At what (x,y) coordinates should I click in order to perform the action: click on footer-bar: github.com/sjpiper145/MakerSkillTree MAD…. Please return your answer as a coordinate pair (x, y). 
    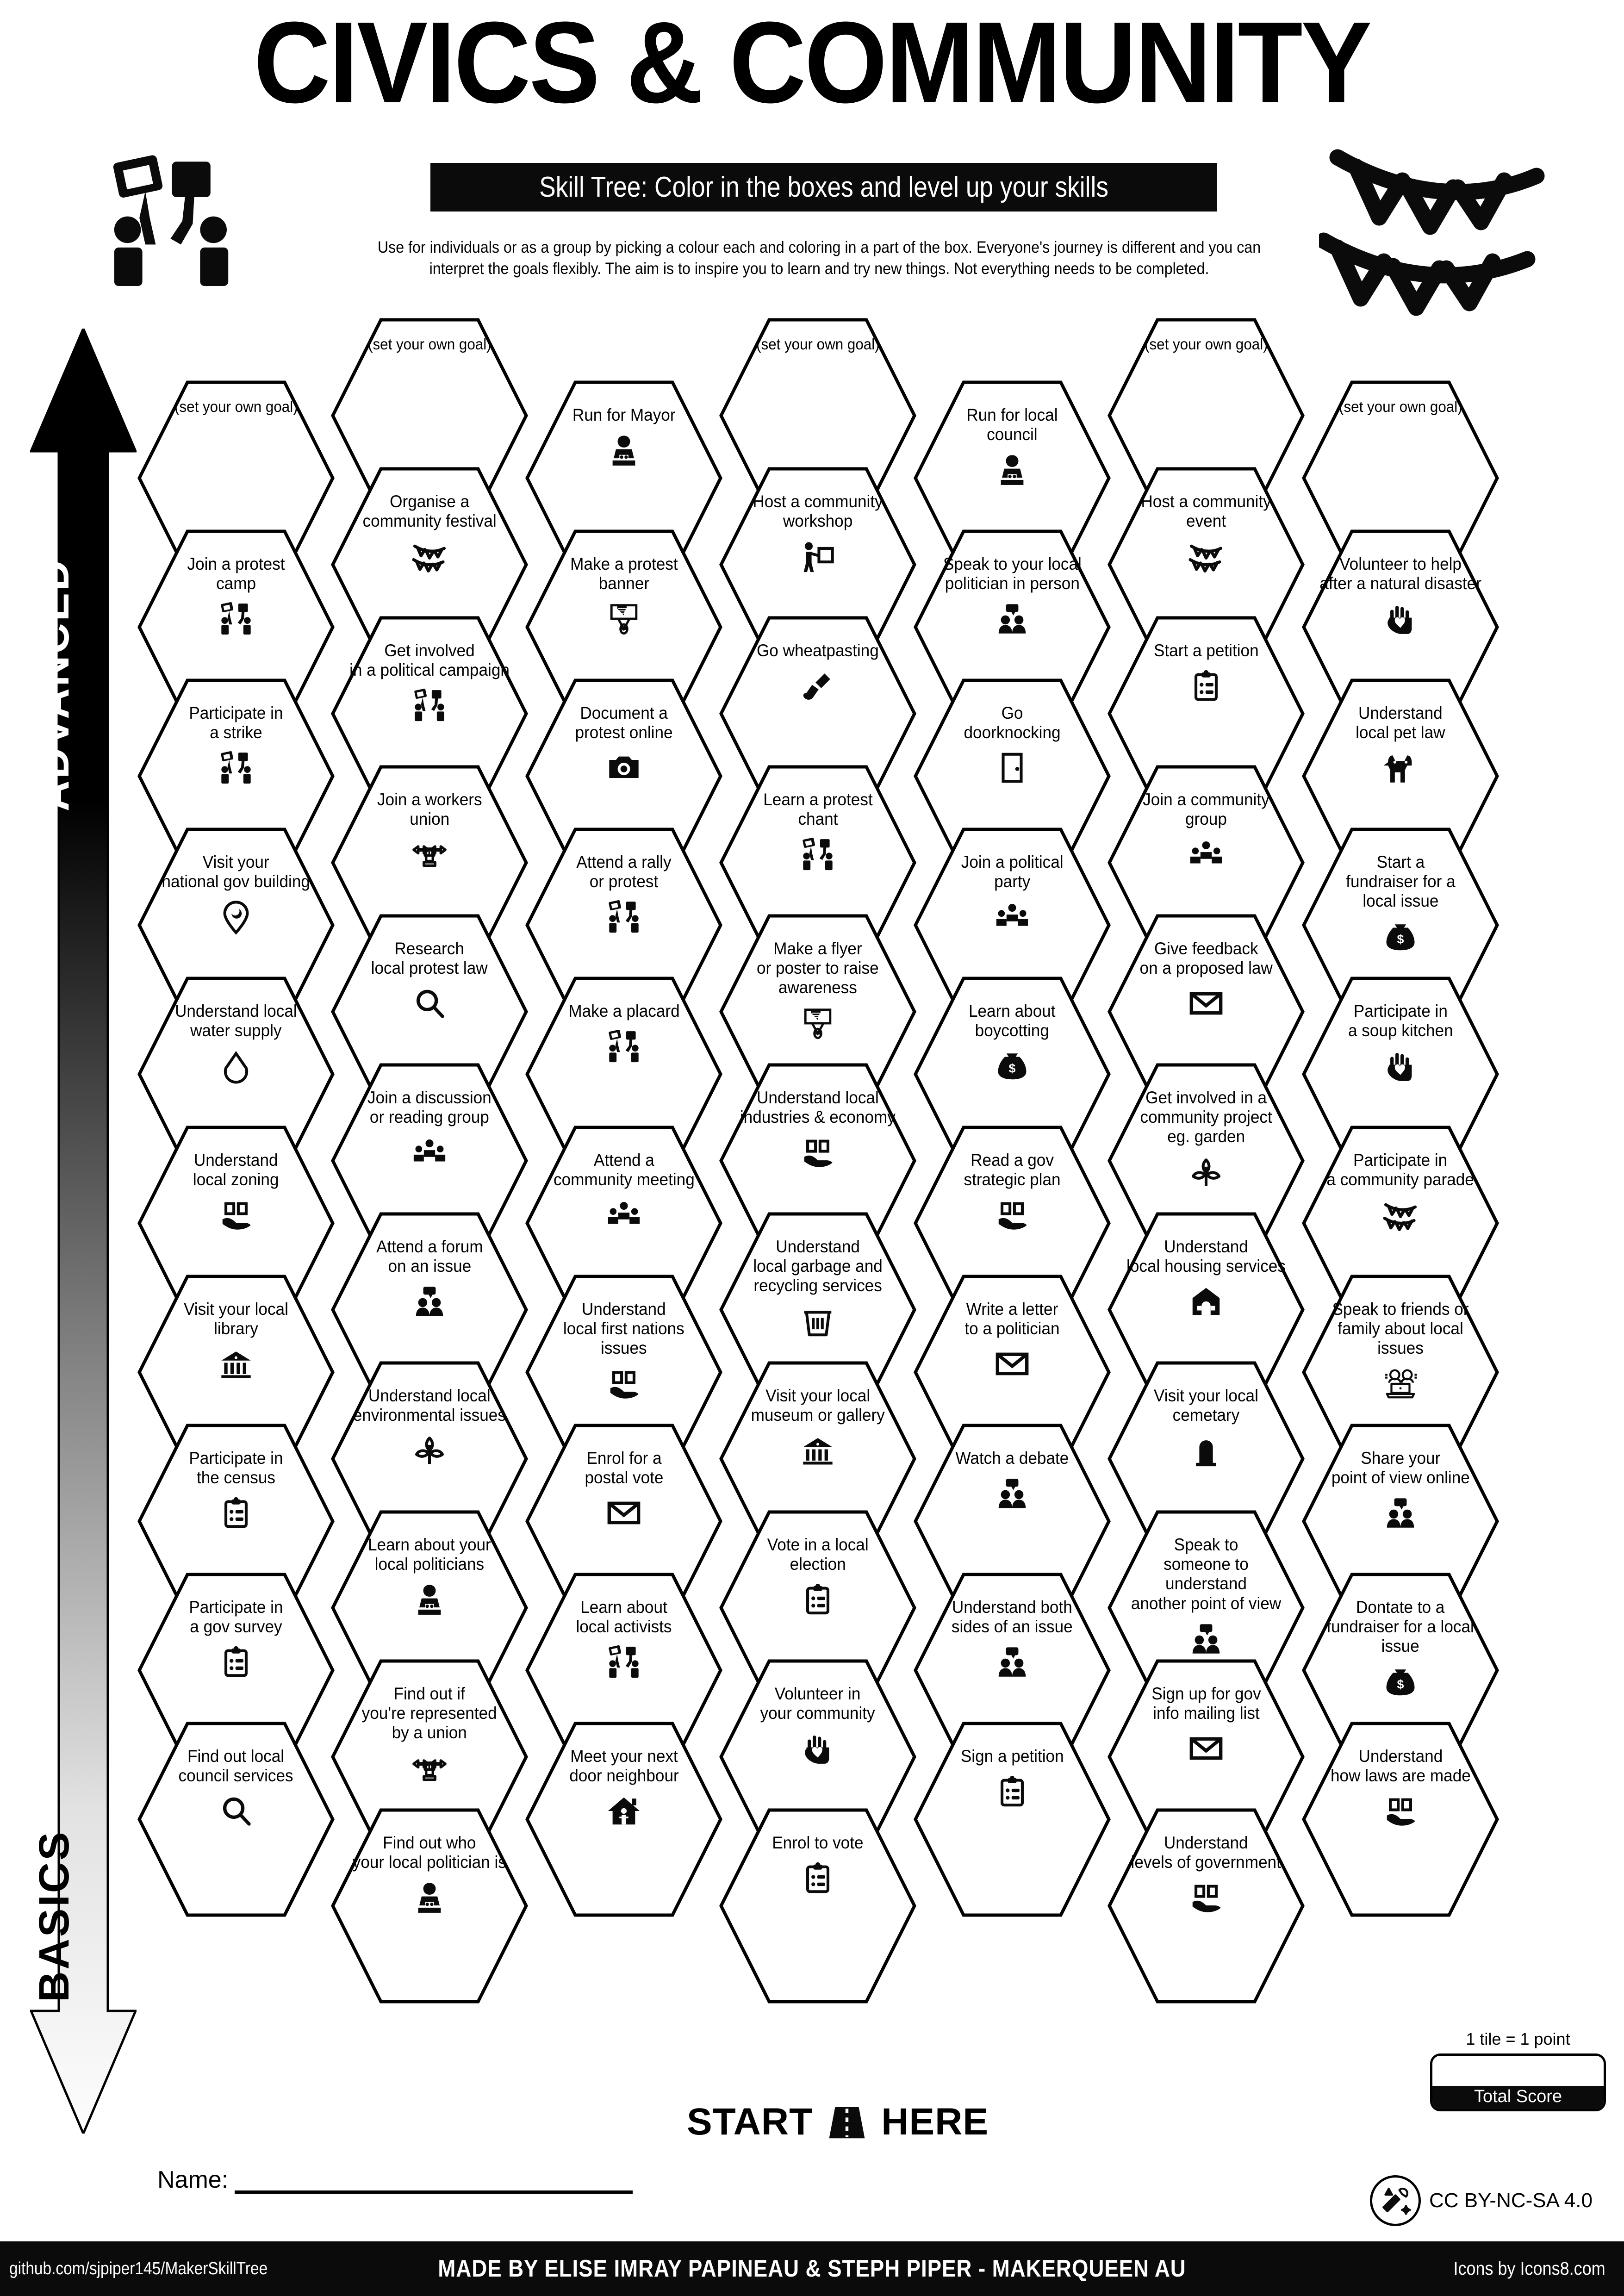
    Looking at the image, I should click on (812, 2268).